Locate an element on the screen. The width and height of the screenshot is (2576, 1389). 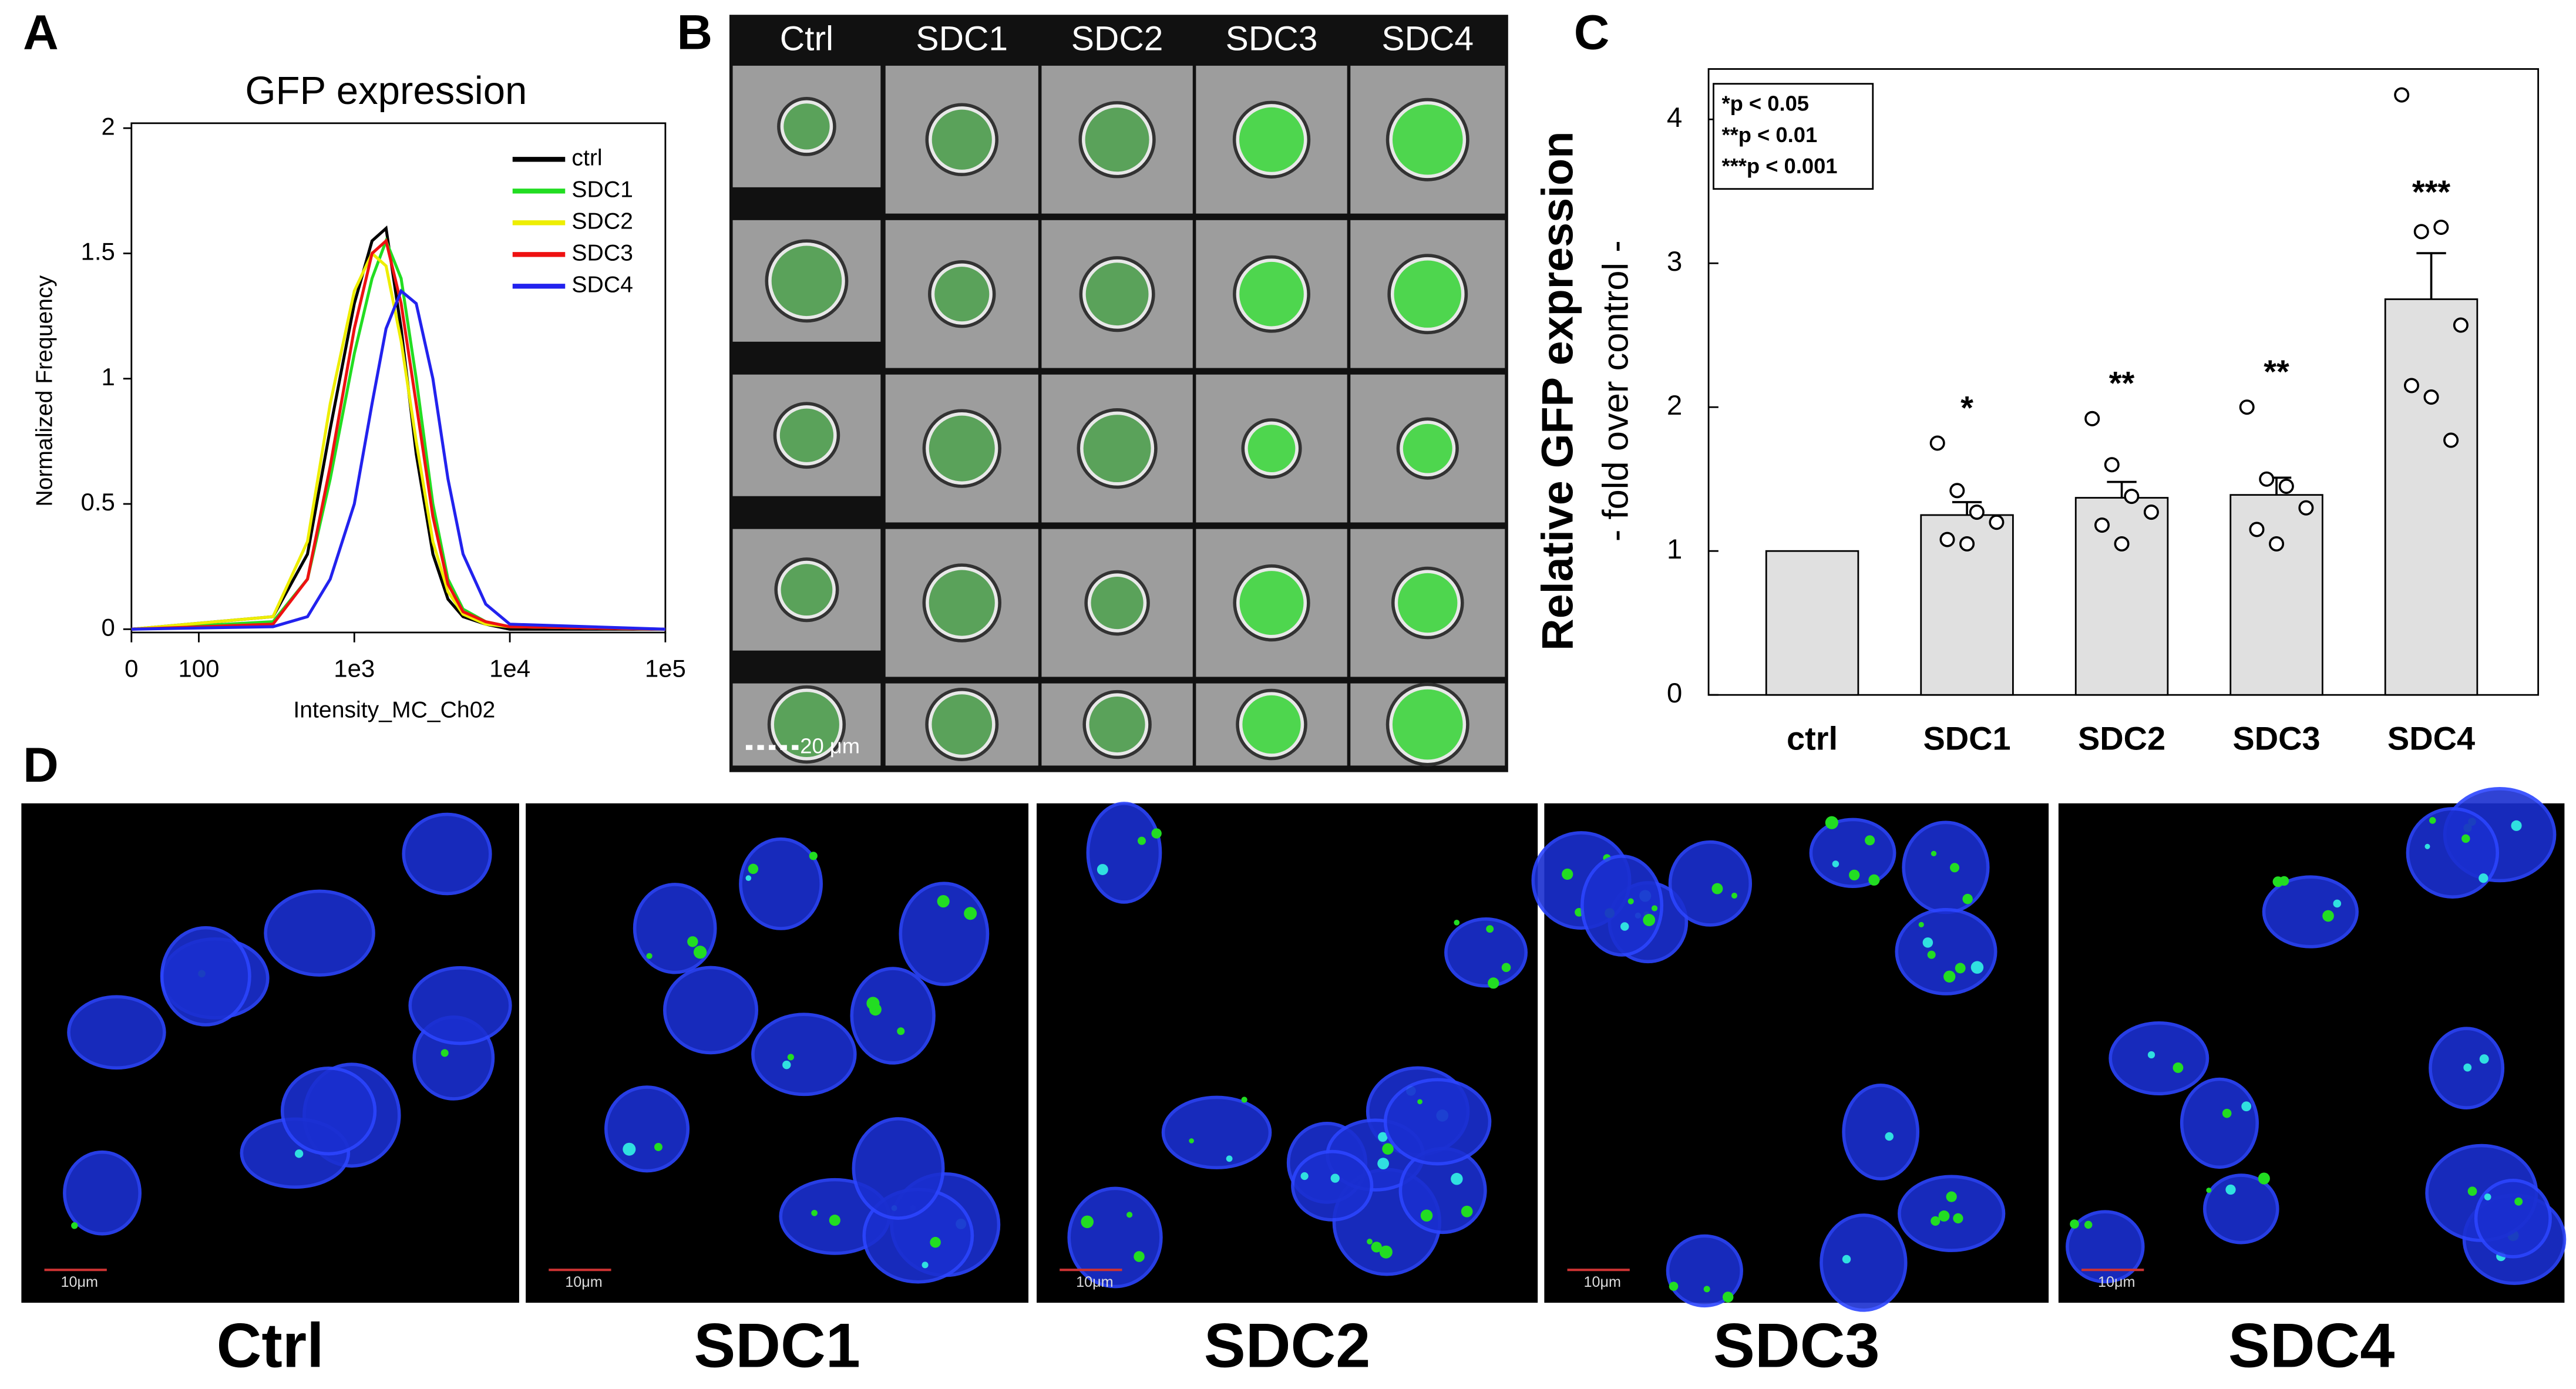
significance: * is located at coordinates (1966, 407).